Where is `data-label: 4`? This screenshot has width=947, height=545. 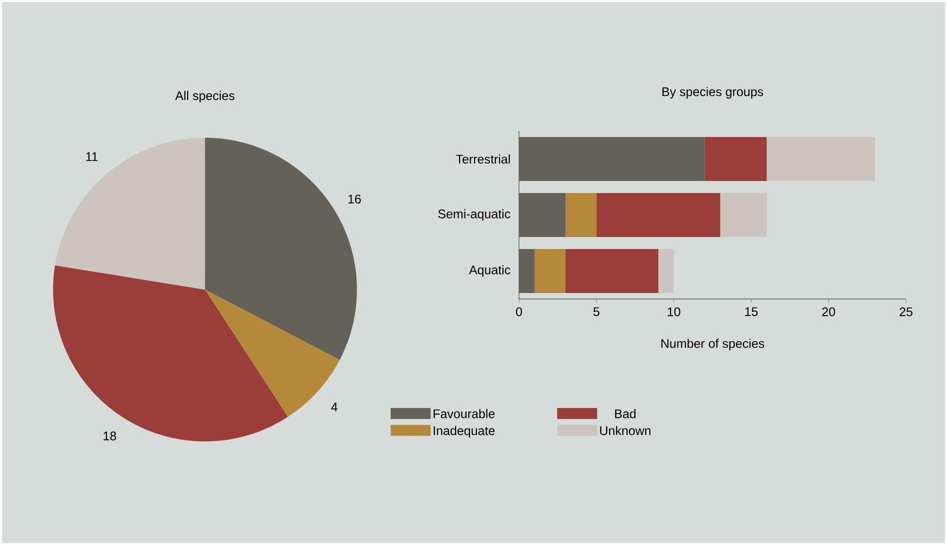
data-label: 4 is located at coordinates (334, 407).